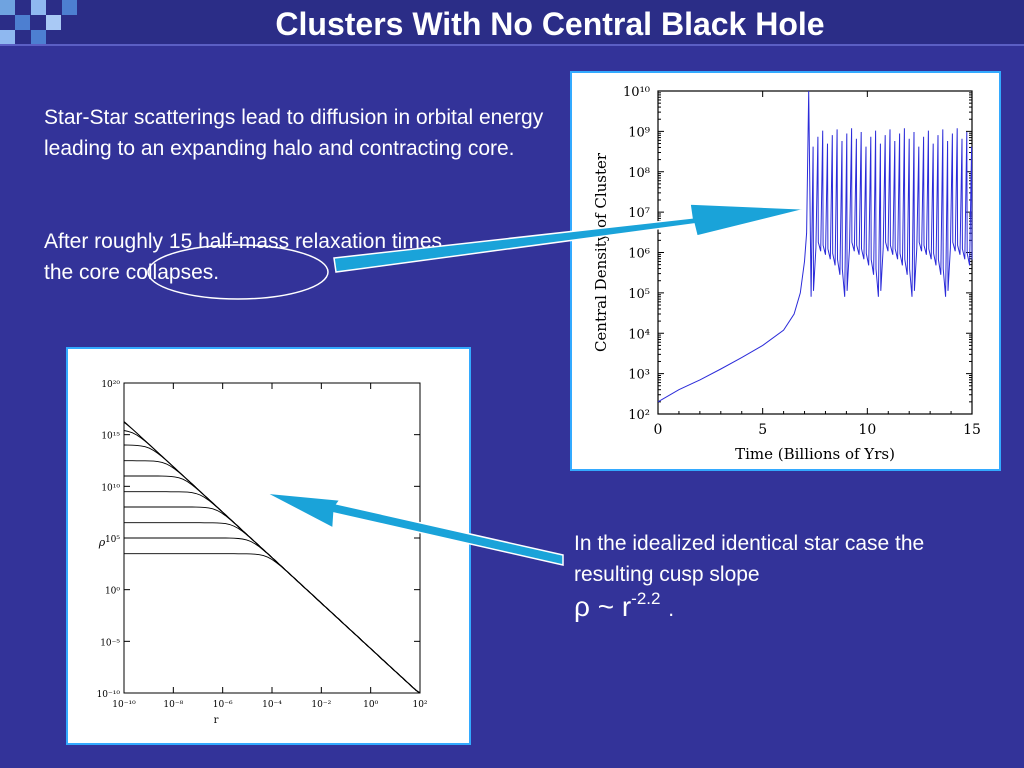 This screenshot has width=1024, height=768. Describe the element at coordinates (603, 606) in the screenshot. I see `formula-lhs: ρ ~ r` at that location.